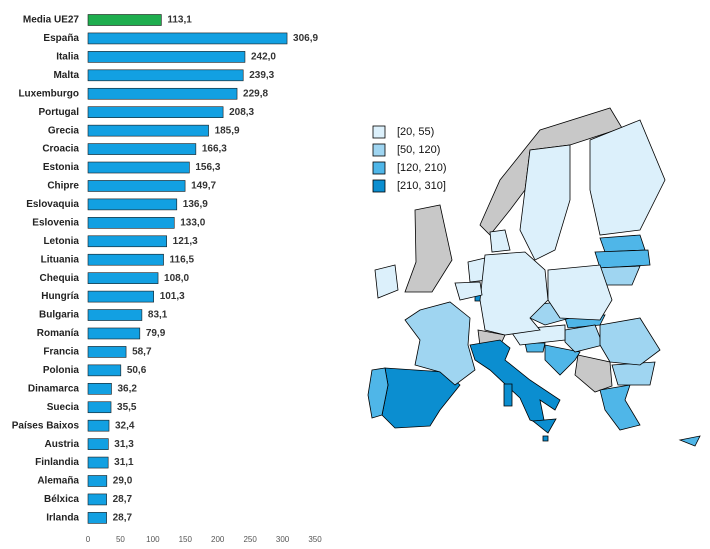 The height and width of the screenshot is (549, 710). Describe the element at coordinates (218, 539) in the screenshot. I see `x-tick-label: 200` at that location.